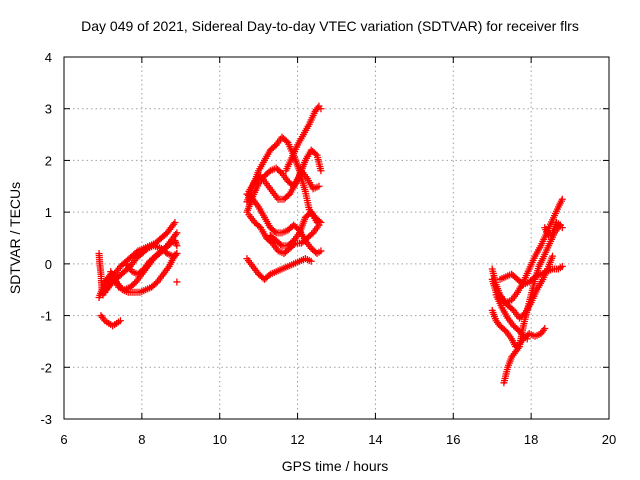 This screenshot has height=480, width=640. I want to click on y-axis-label: SDTVAR / TECUs, so click(15, 238).